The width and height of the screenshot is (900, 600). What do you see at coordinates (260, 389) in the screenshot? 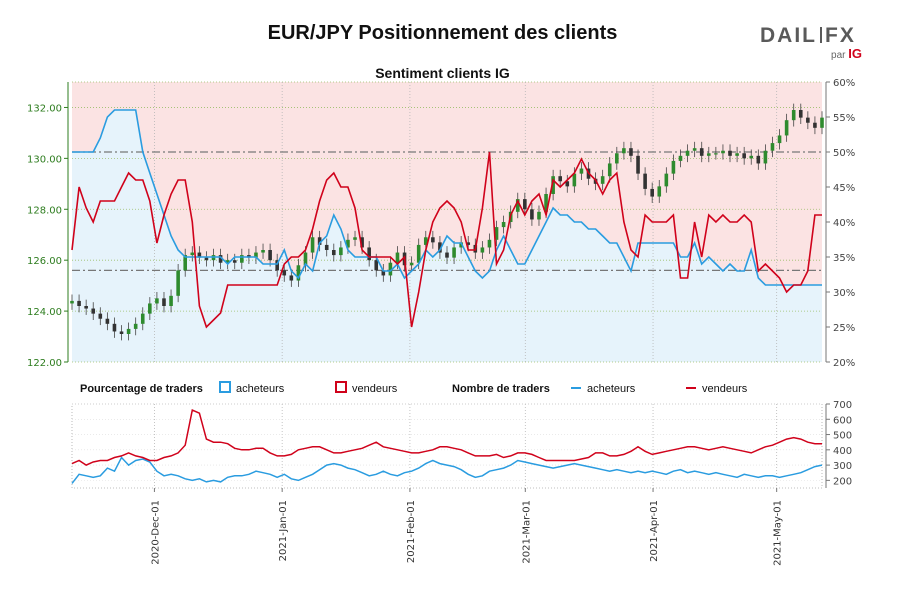
I see `legend-pct-buyers: acheteurs` at bounding box center [260, 389].